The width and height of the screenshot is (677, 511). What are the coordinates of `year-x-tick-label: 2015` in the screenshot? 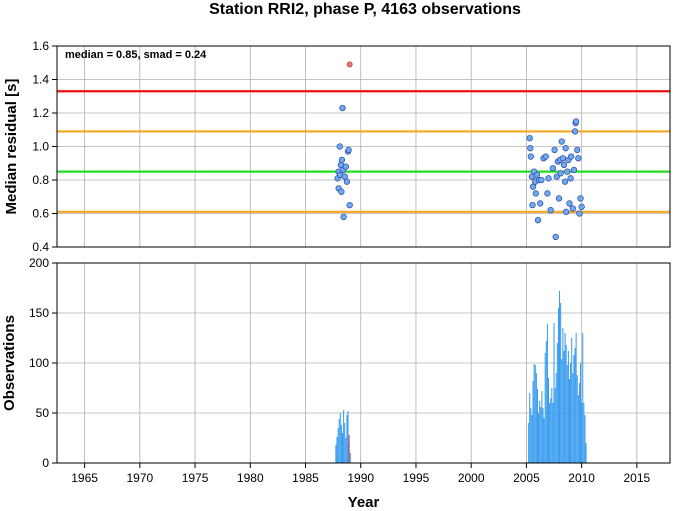 It's located at (637, 478).